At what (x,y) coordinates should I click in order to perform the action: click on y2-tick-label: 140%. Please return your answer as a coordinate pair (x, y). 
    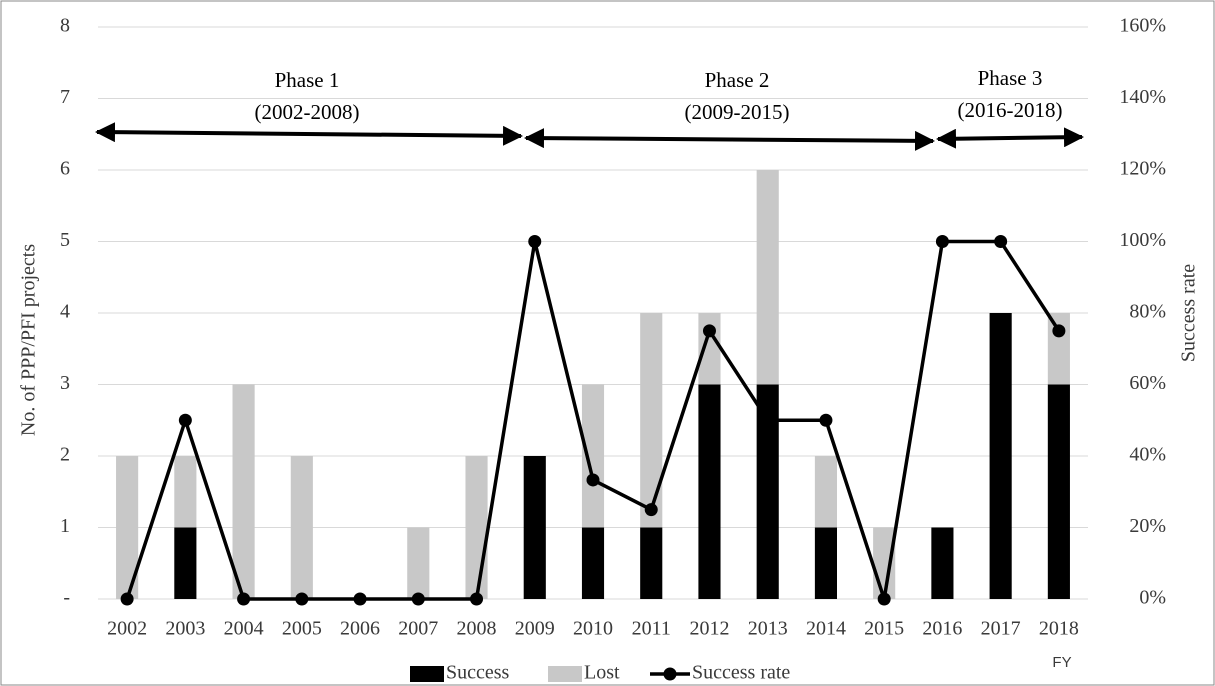
    Looking at the image, I should click on (1142, 97).